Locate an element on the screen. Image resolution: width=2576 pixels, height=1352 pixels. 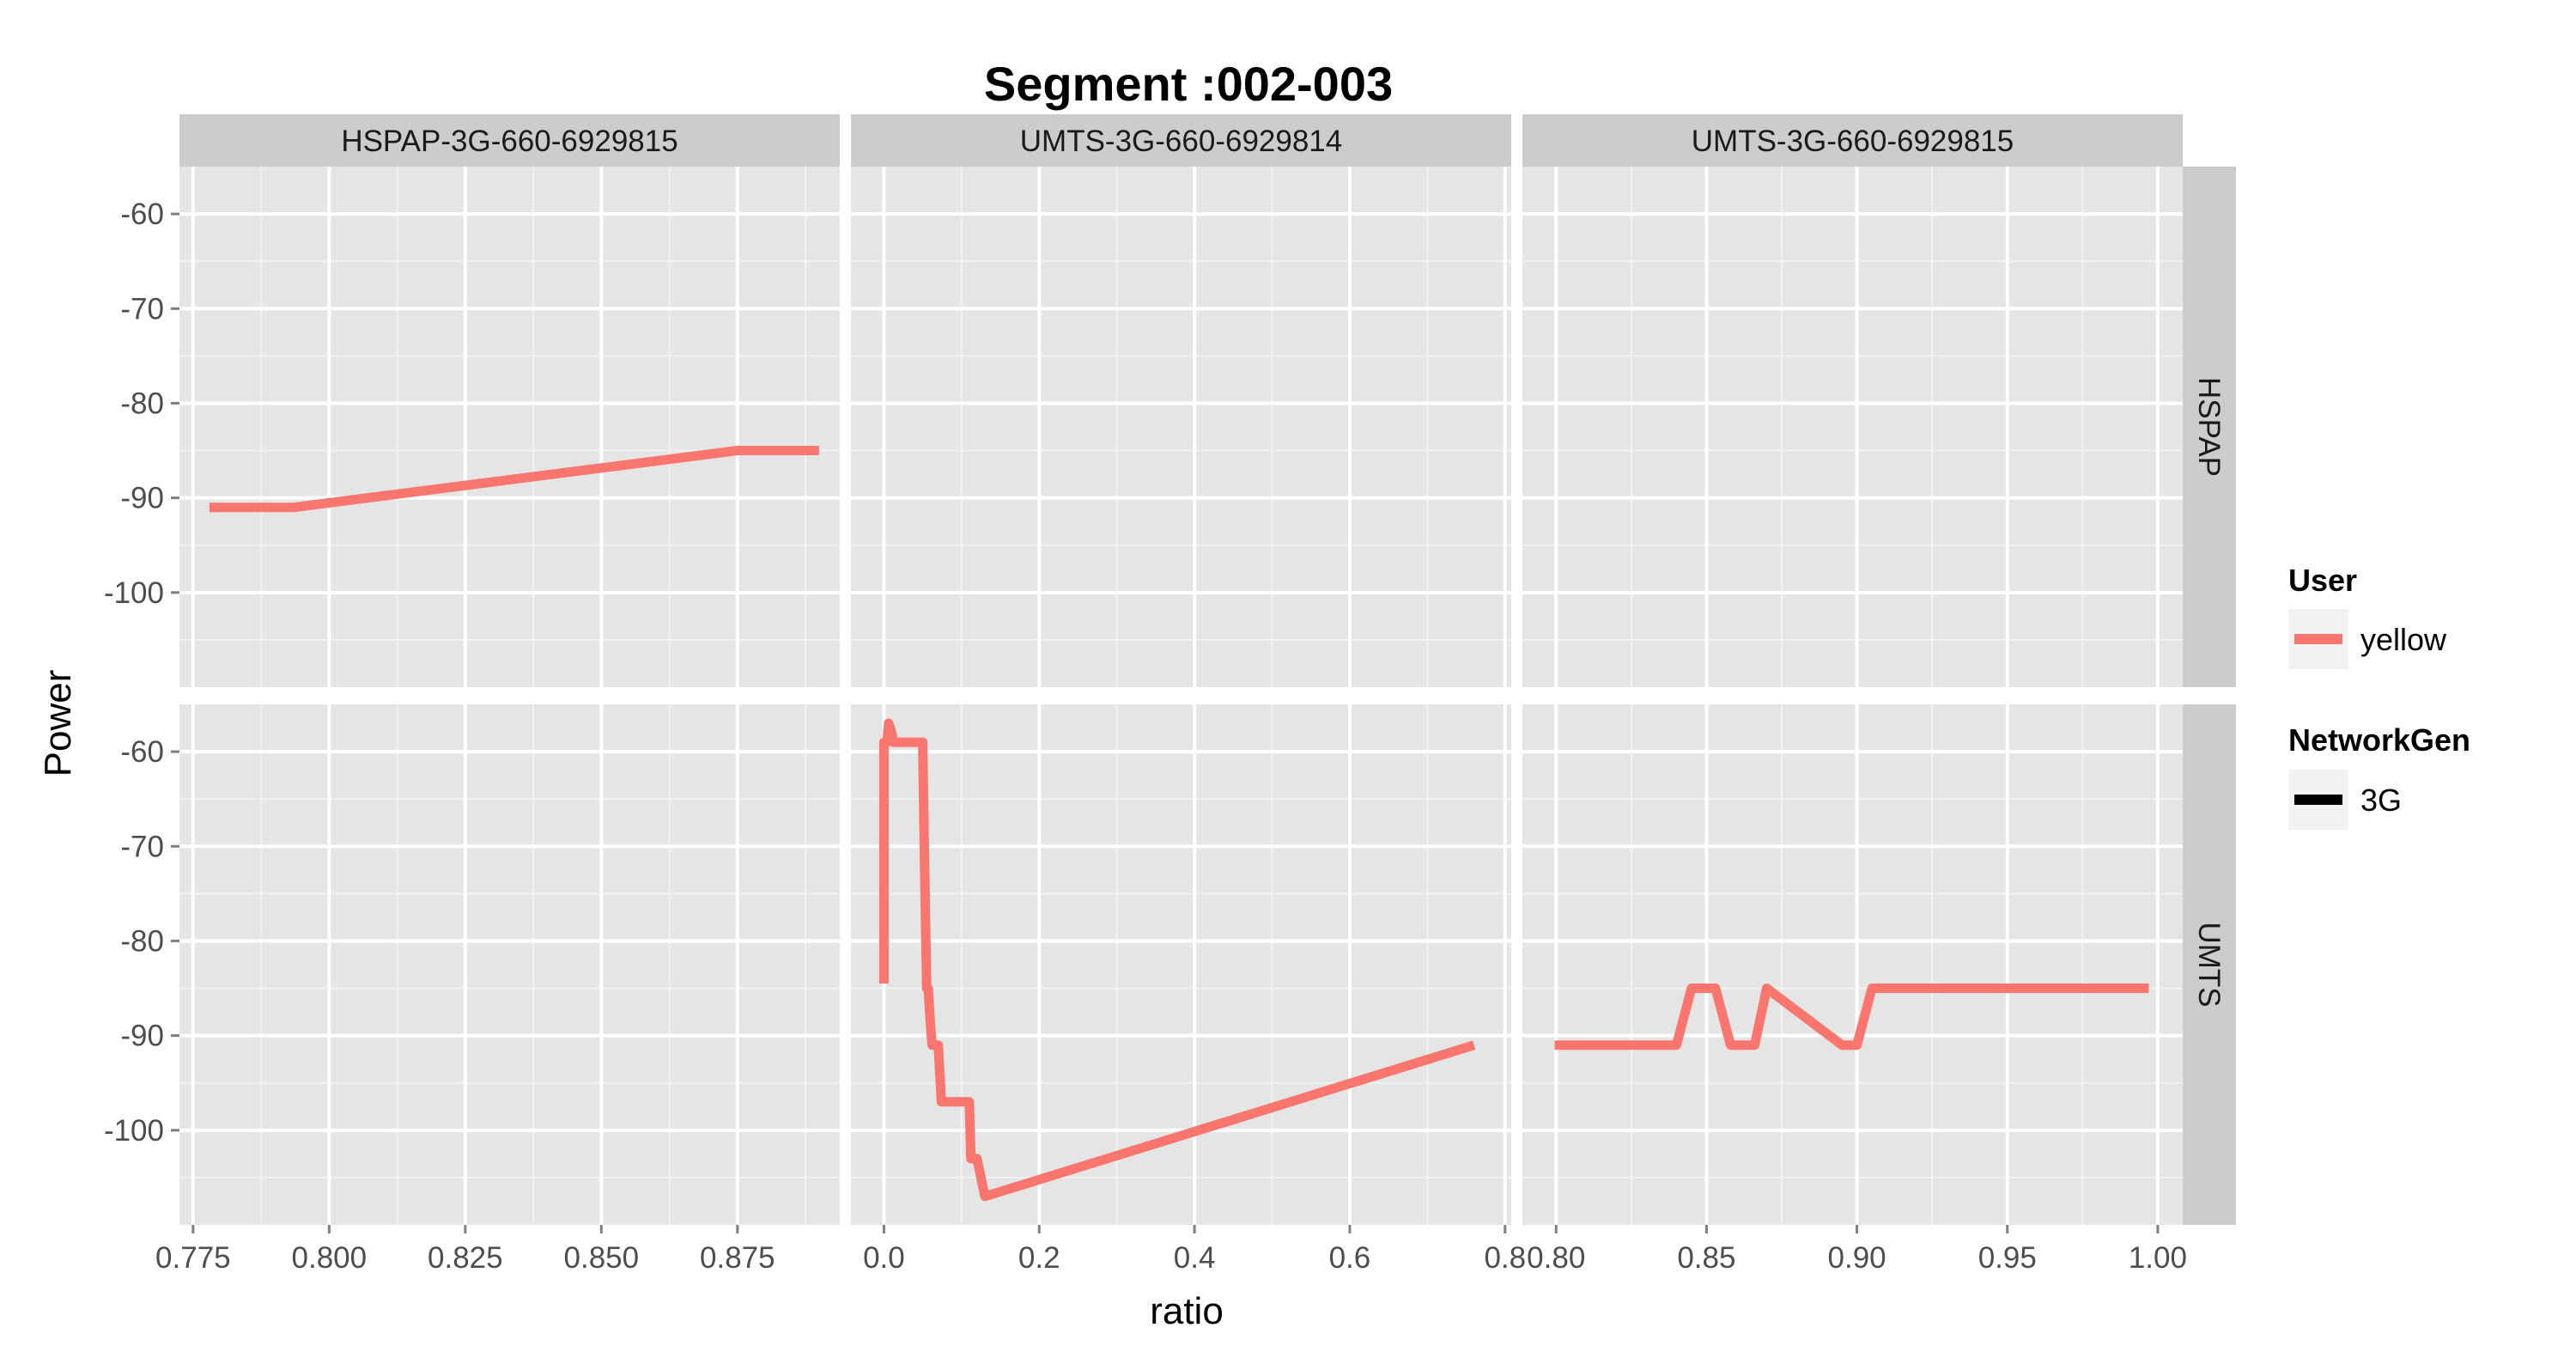
x-tick-label: 0.95 is located at coordinates (2007, 1258).